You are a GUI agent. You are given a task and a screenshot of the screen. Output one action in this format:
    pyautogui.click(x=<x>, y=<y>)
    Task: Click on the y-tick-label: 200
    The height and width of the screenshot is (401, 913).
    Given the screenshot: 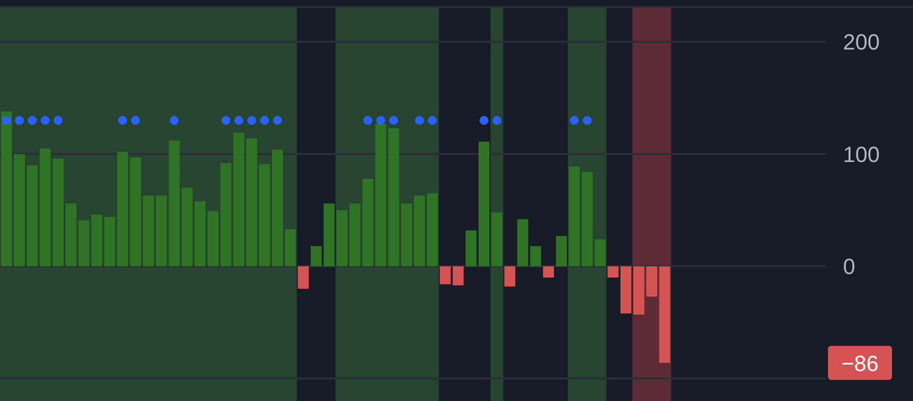 What is the action you would take?
    pyautogui.click(x=861, y=42)
    